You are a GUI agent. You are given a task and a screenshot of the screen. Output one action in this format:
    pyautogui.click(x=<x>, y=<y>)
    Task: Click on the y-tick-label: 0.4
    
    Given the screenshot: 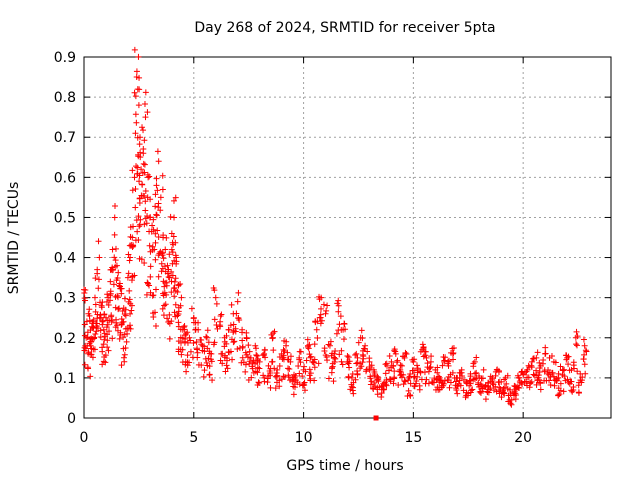 What is the action you would take?
    pyautogui.click(x=65, y=259)
    